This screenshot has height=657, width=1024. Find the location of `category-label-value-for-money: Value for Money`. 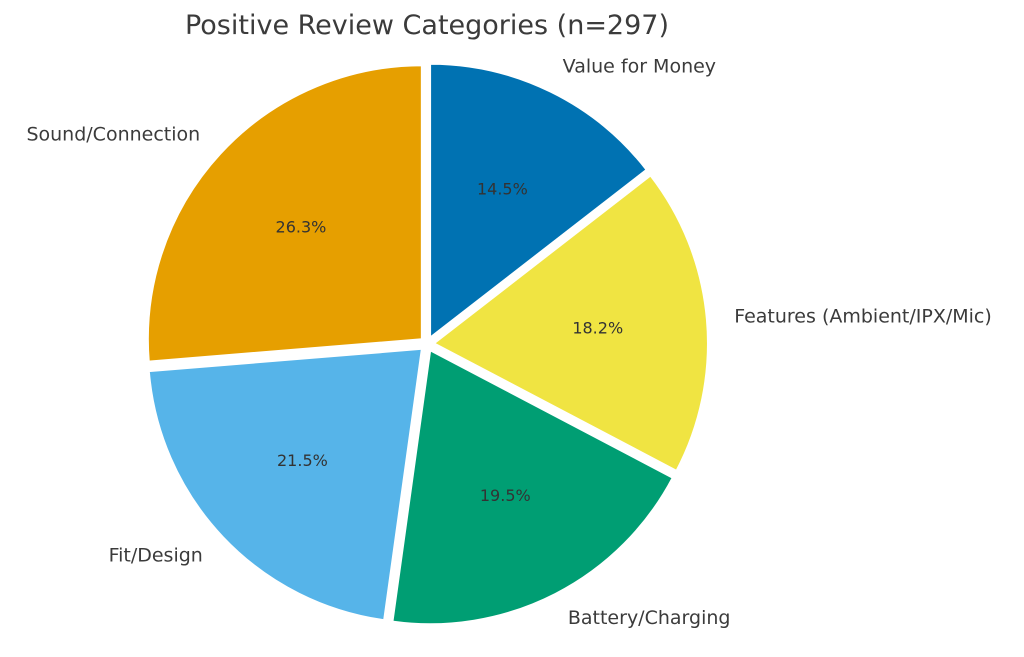

category-label-value-for-money: Value for Money is located at coordinates (639, 67).